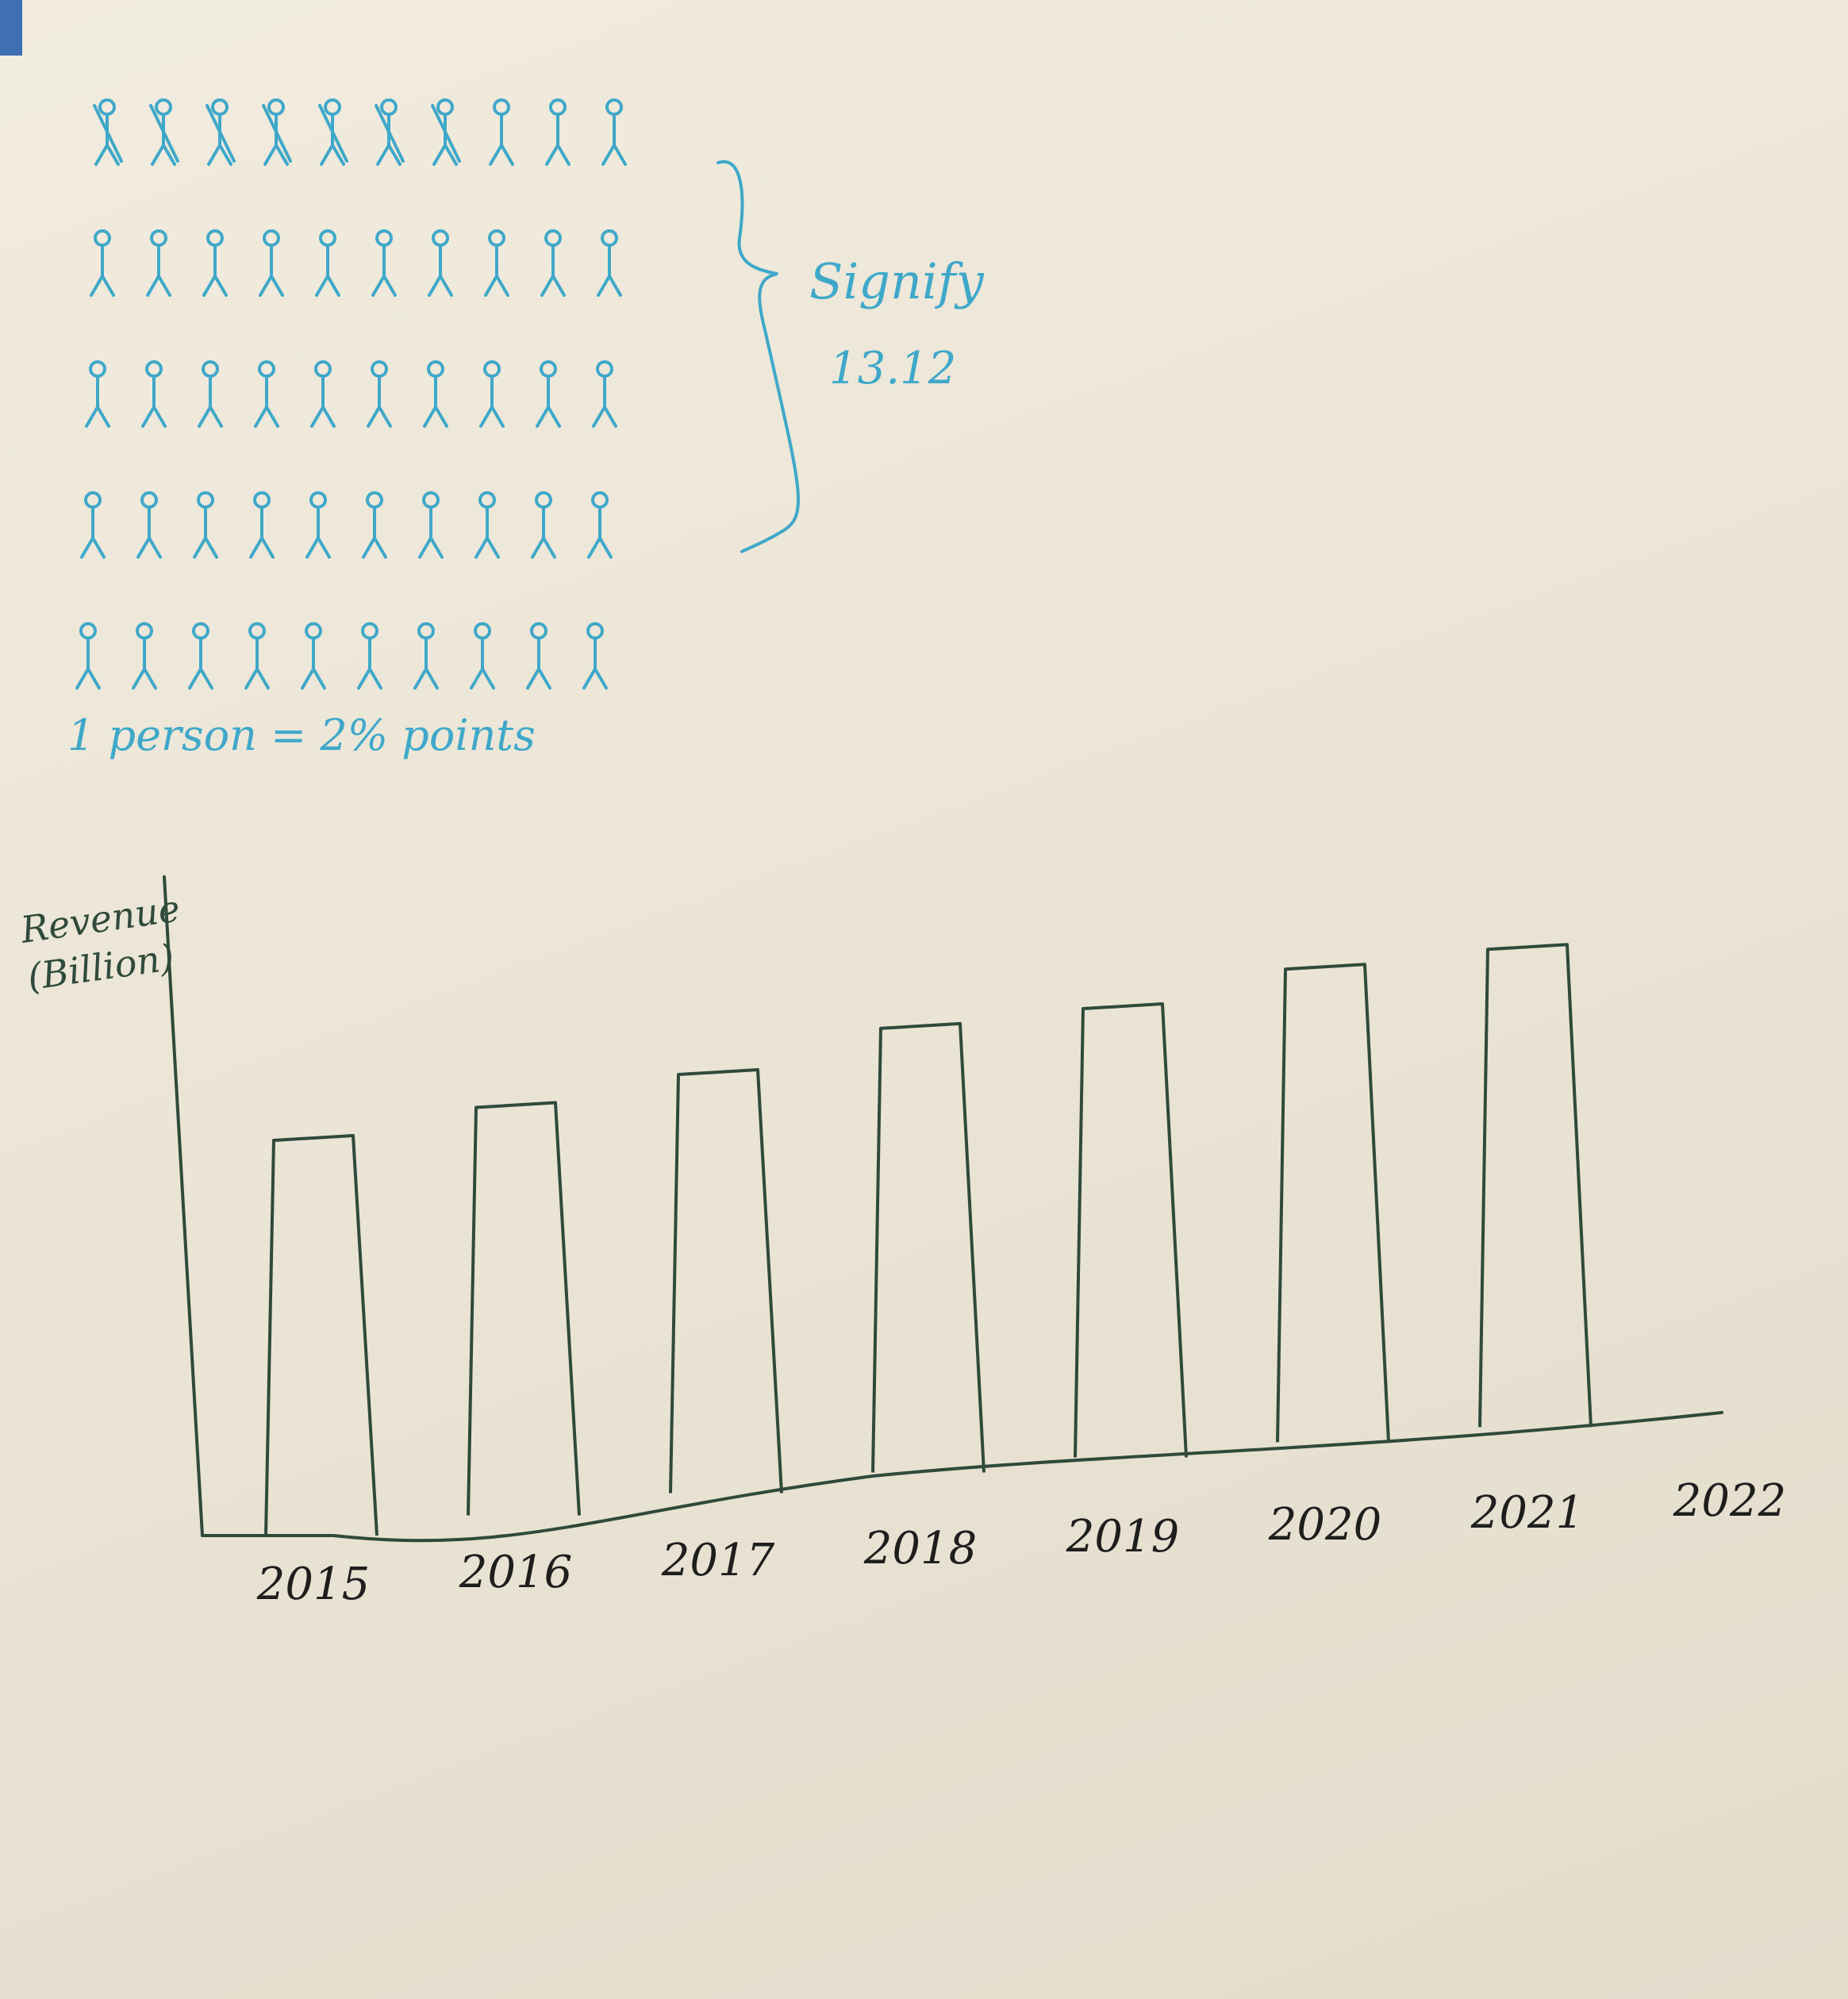  What do you see at coordinates (516, 1572) in the screenshot?
I see `x-tick-label: 2016` at bounding box center [516, 1572].